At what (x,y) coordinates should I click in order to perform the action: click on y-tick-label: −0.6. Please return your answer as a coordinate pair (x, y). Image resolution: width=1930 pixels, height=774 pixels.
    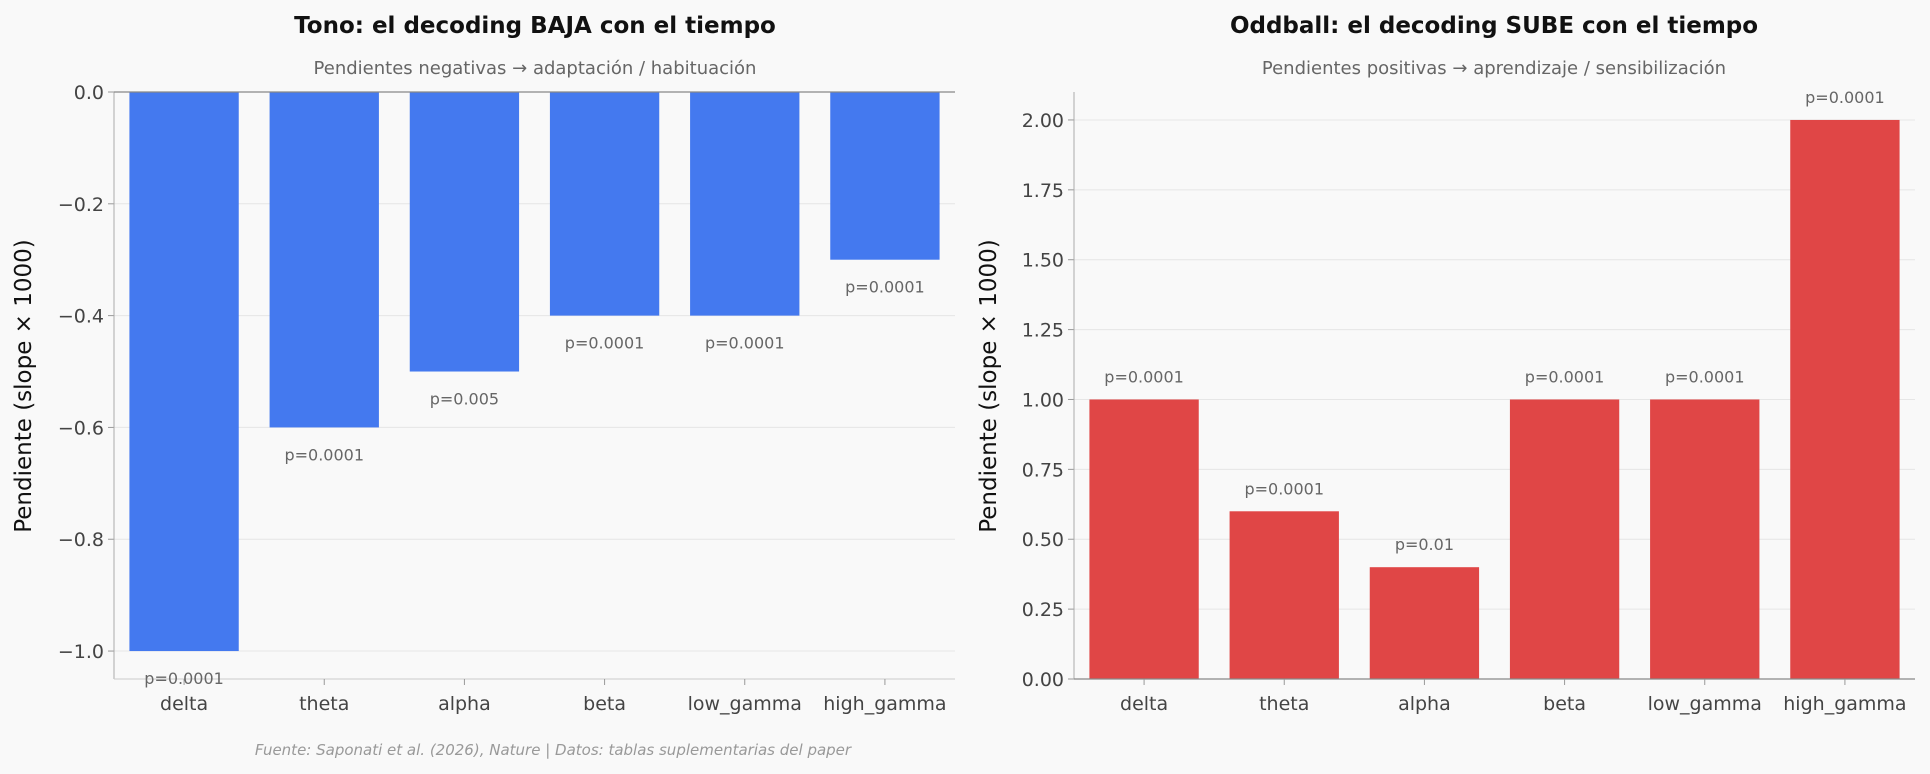
    Looking at the image, I should click on (81, 428).